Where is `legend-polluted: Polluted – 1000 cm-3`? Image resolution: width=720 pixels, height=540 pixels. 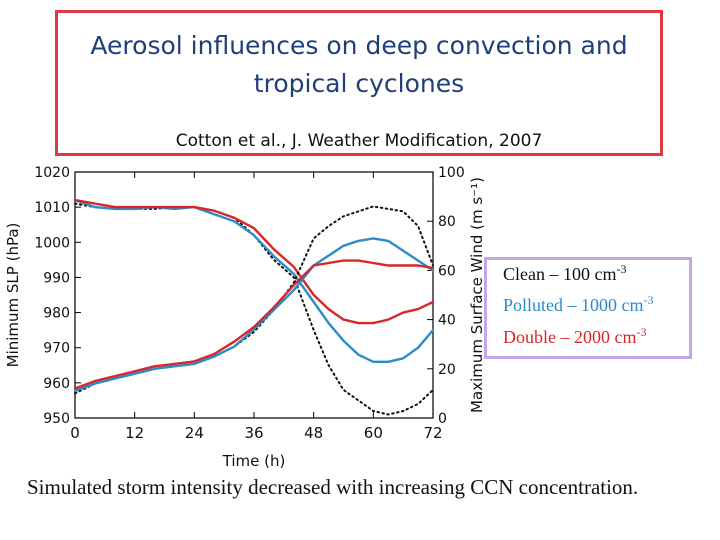 legend-polluted: Polluted – 1000 cm-3 is located at coordinates (578, 304).